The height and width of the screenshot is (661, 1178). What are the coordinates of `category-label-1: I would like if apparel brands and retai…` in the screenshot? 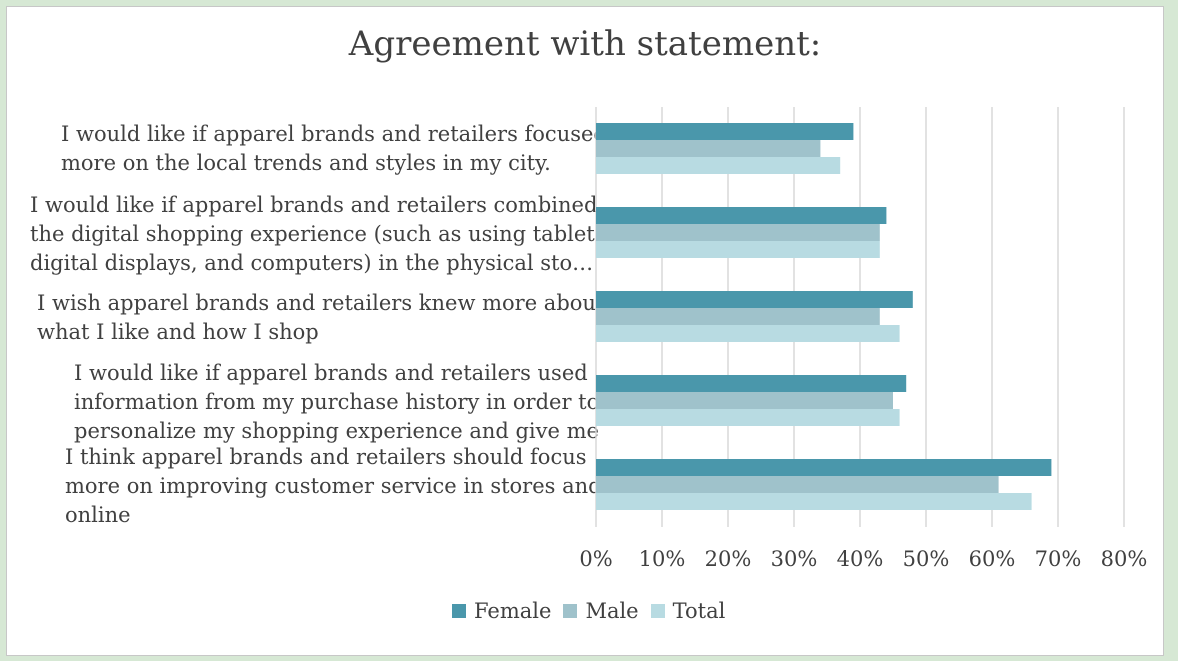 It's located at (334, 148).